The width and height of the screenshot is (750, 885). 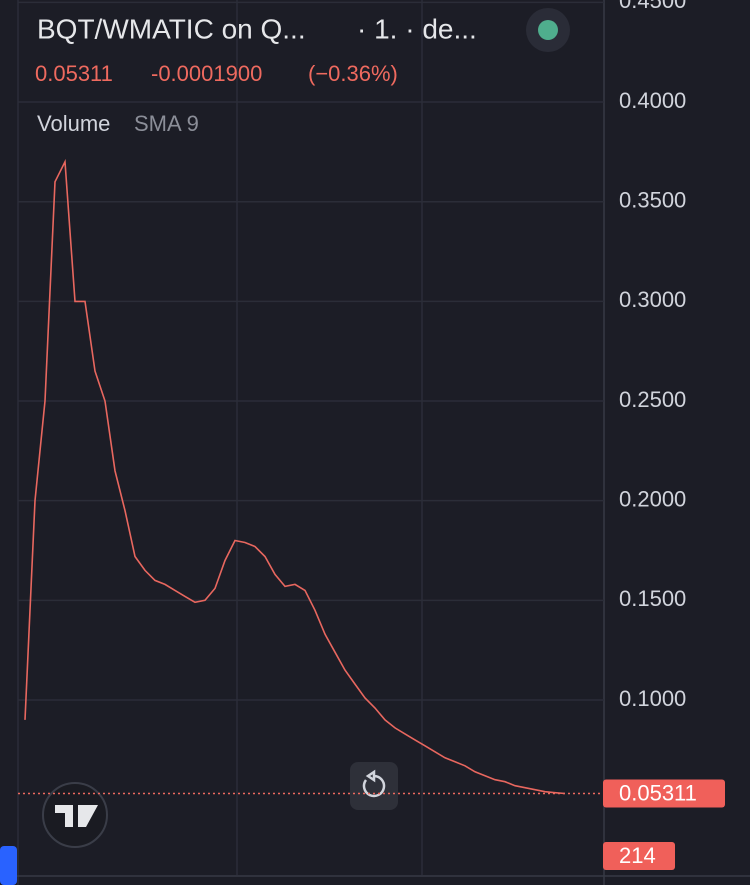 I want to click on y-tick-label: 0.1500, so click(x=652, y=598).